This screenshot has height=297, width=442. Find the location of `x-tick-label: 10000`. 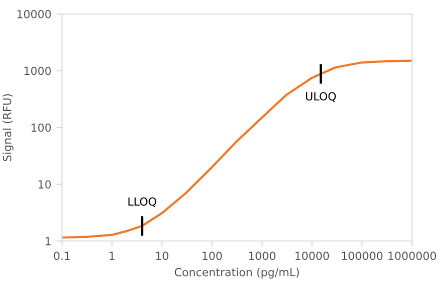

x-tick-label: 10000 is located at coordinates (312, 256).